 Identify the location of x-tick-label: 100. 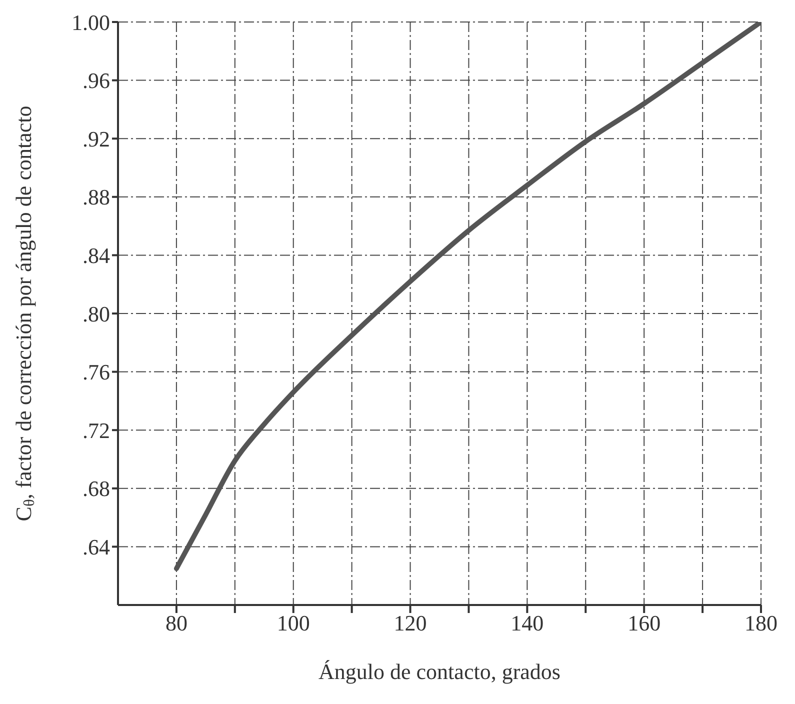
(293, 623).